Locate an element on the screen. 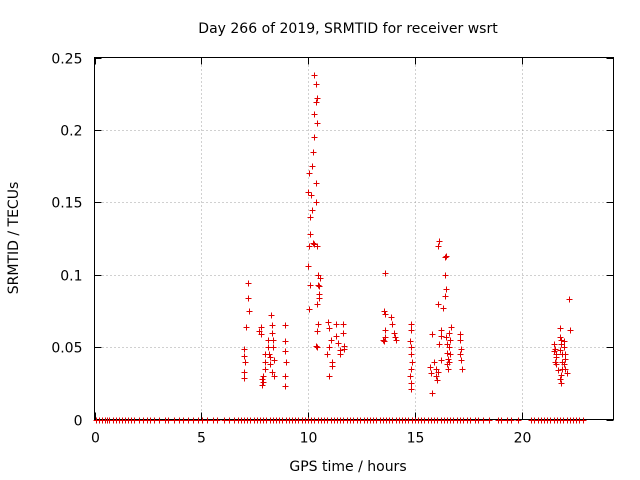 The height and width of the screenshot is (480, 640). x-tick-label: 0 is located at coordinates (95, 439).